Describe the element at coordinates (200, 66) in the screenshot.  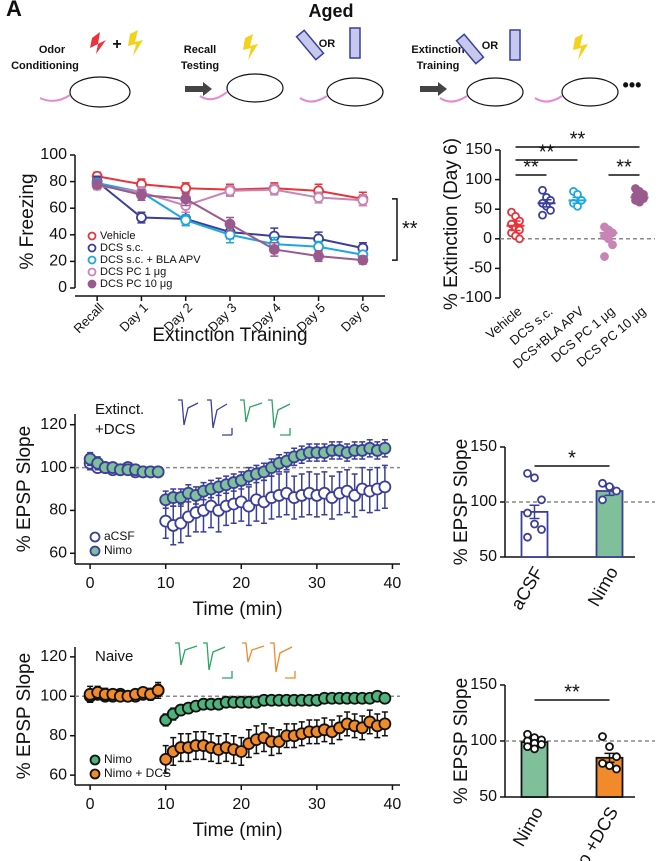
I see `step-label: Testing` at that location.